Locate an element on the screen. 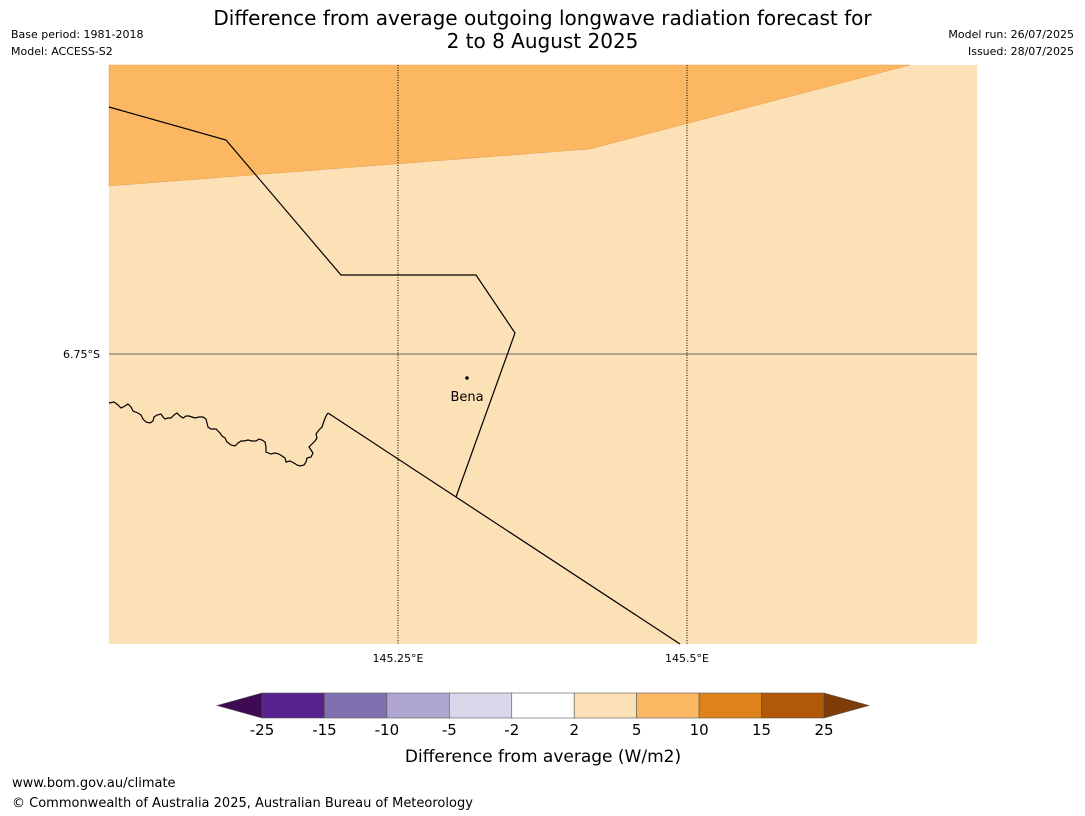 The width and height of the screenshot is (1085, 816). colorbar-extend-low is located at coordinates (239, 705).